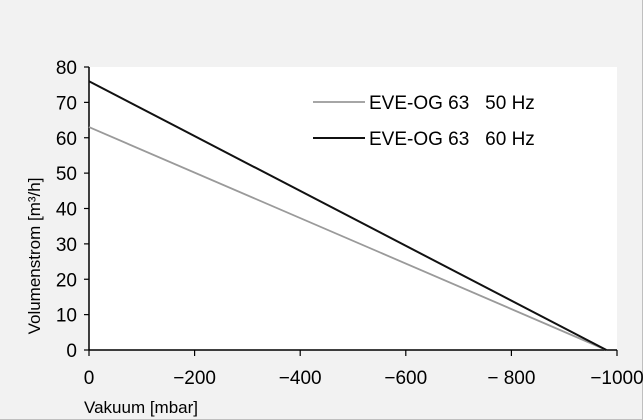  What do you see at coordinates (71, 351) in the screenshot?
I see `y-tick-label: 0` at bounding box center [71, 351].